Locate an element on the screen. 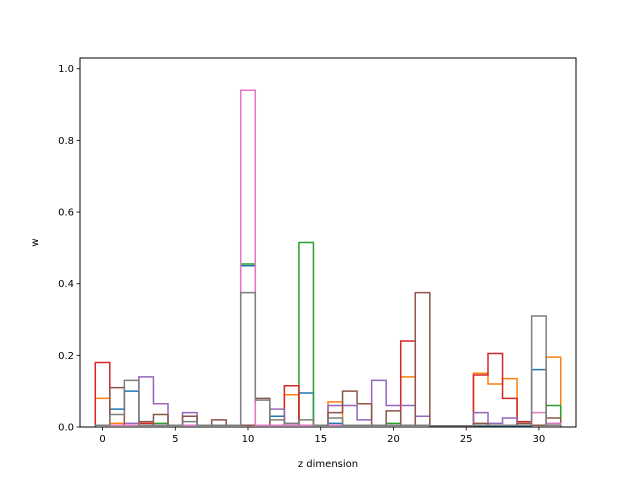 This screenshot has height=480, width=640. y-tick-label: 0.4 is located at coordinates (66, 284).